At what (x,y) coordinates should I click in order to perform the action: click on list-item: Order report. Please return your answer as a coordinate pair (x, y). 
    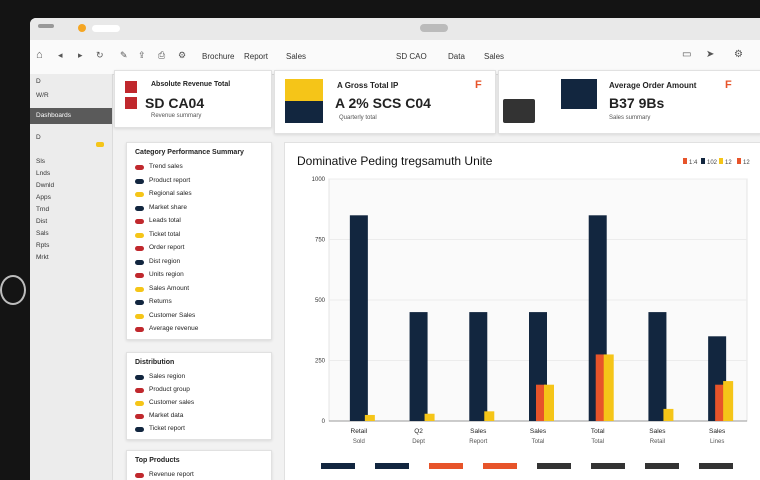
    Looking at the image, I should click on (167, 247).